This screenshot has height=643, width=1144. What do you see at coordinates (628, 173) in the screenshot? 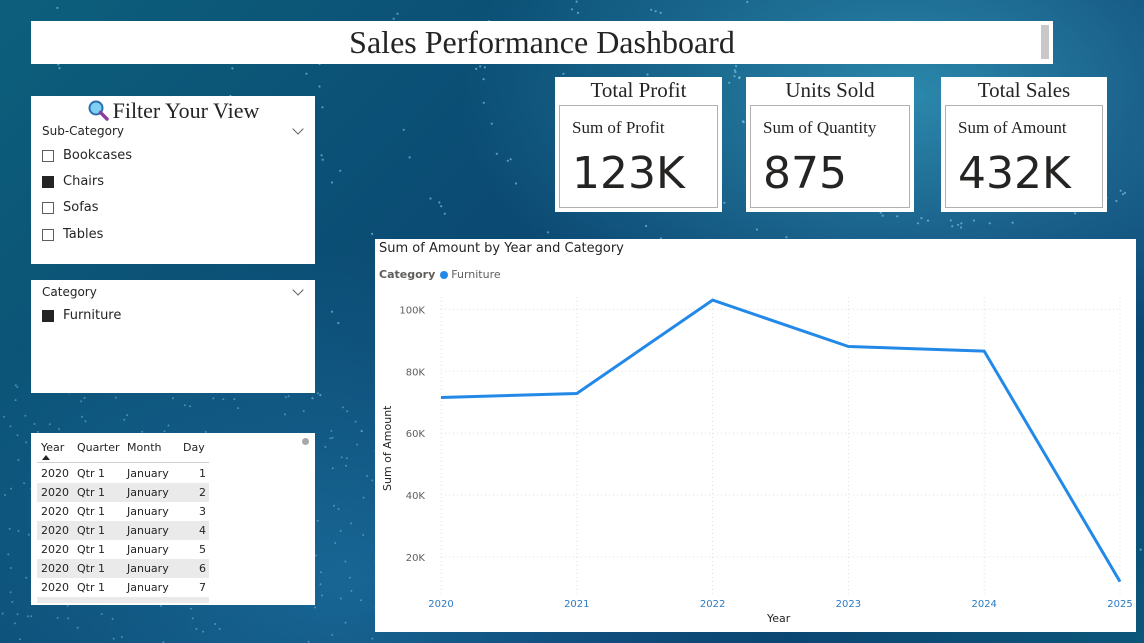
I see `kpi-value: 123K` at bounding box center [628, 173].